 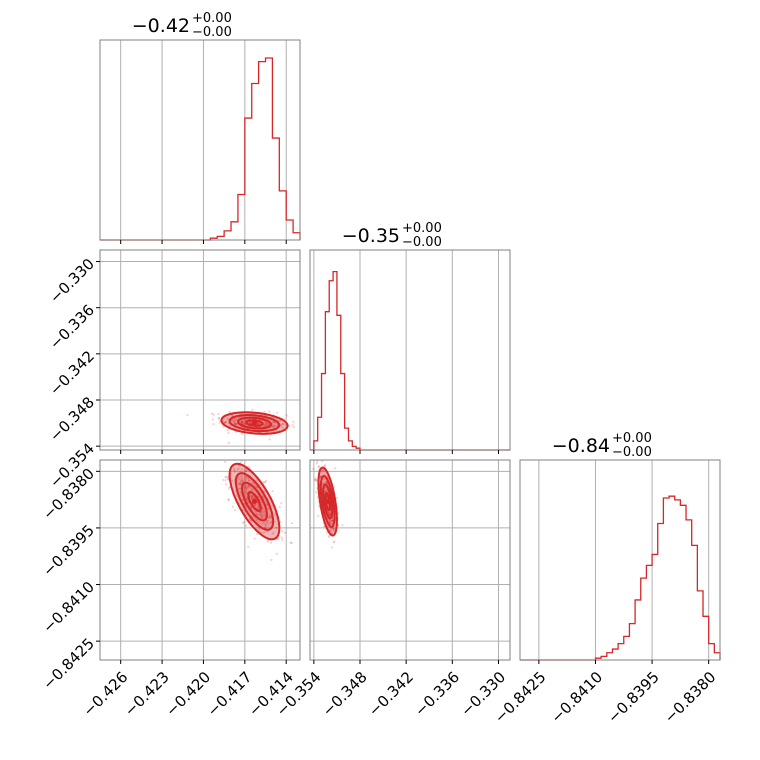 I want to click on panel-frame, so click(x=410, y=350).